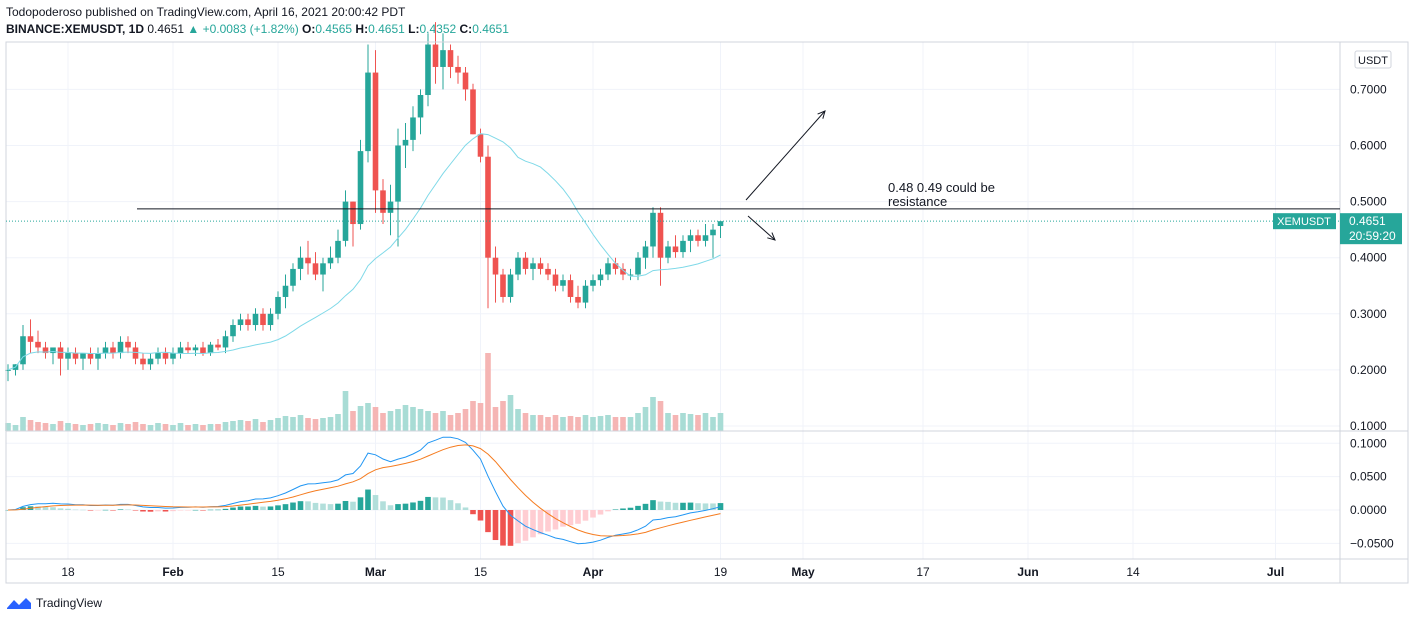  What do you see at coordinates (75, 29) in the screenshot?
I see `symbol-name: BINANCE:XEMUSDT, 1D` at bounding box center [75, 29].